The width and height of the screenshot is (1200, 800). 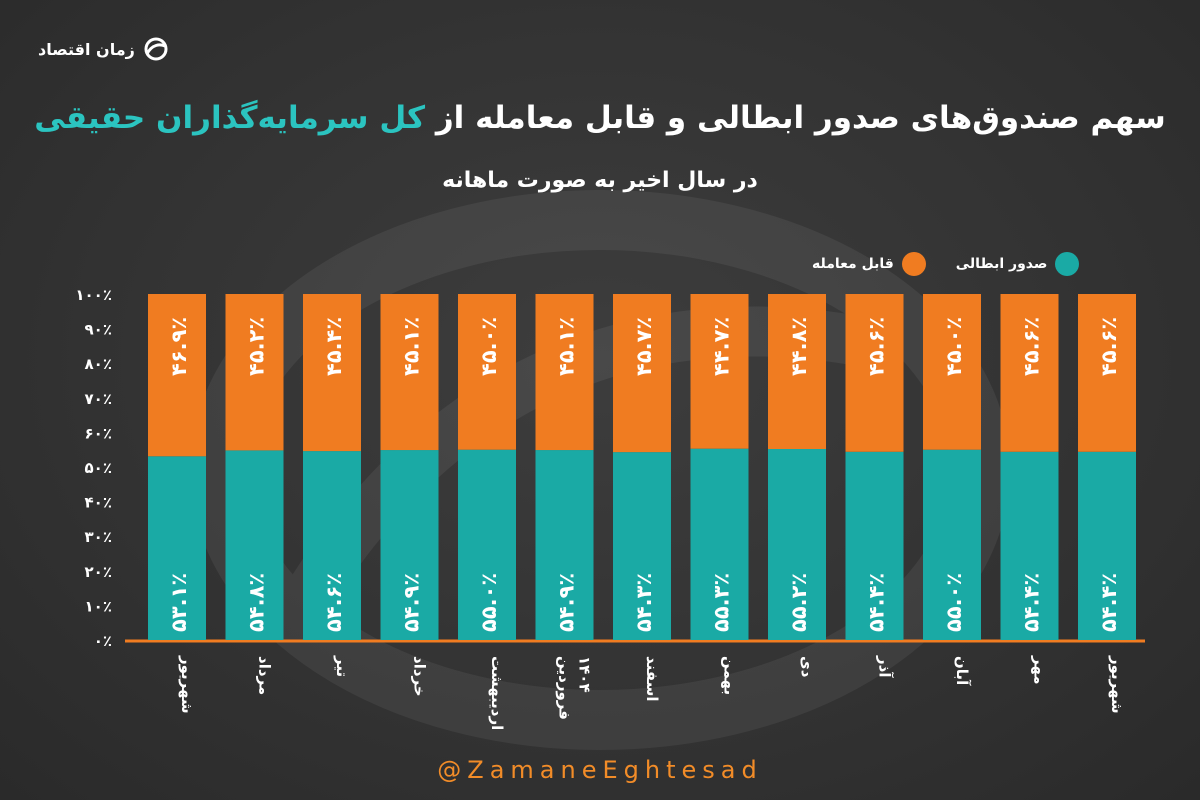 What do you see at coordinates (885, 666) in the screenshot?
I see `x-category-label: آذر` at bounding box center [885, 666].